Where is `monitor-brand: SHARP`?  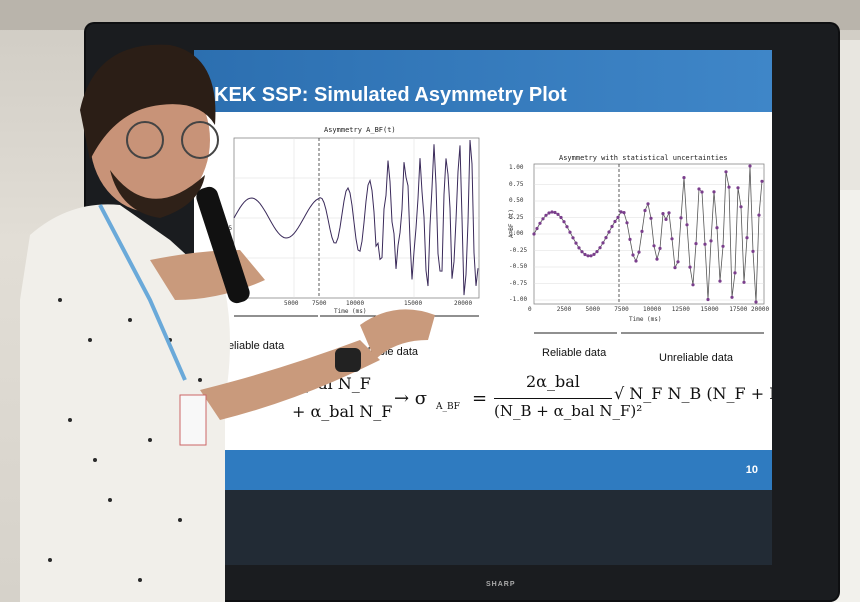 monitor-brand: SHARP is located at coordinates (501, 584).